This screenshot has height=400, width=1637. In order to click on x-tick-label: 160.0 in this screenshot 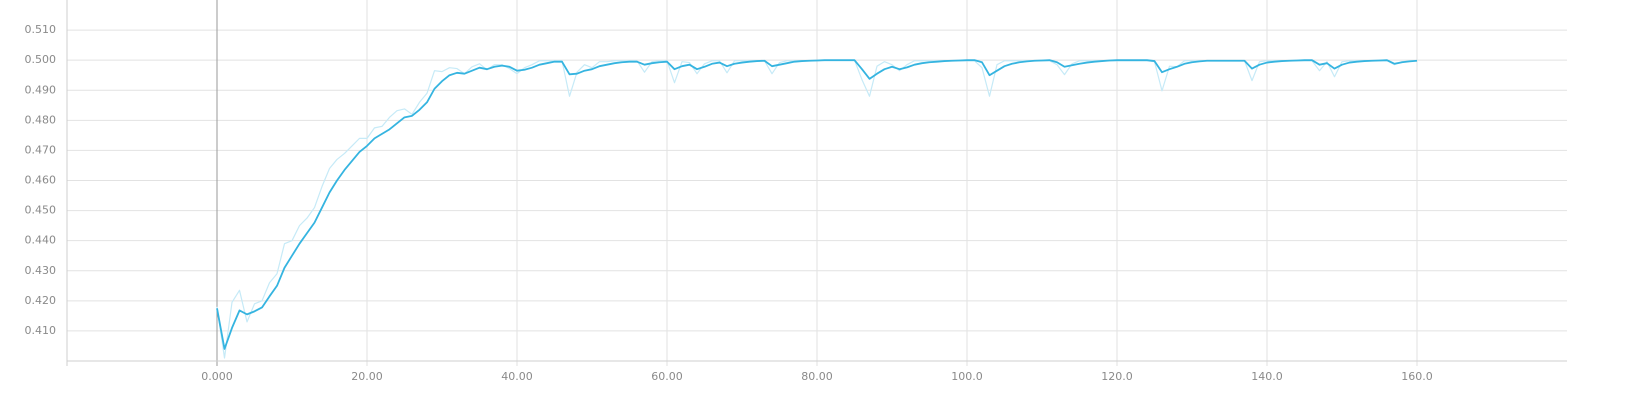, I will do `click(1417, 376)`.